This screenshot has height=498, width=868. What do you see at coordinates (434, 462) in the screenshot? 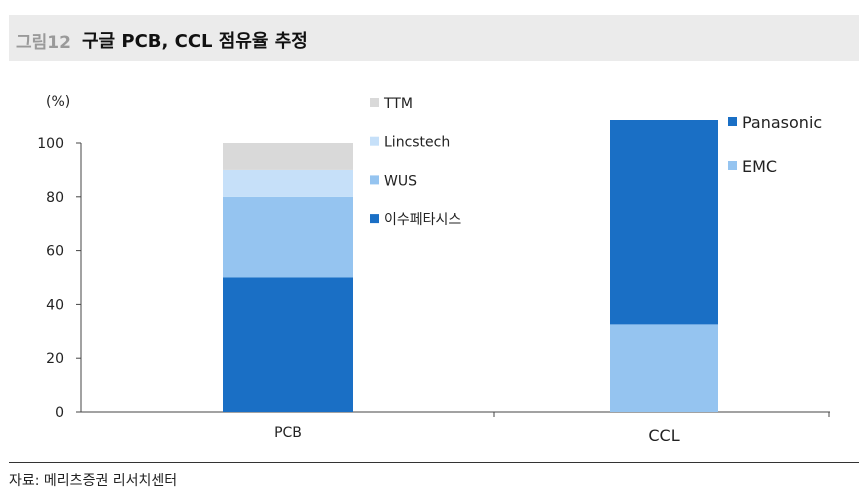
I see `source-divider` at bounding box center [434, 462].